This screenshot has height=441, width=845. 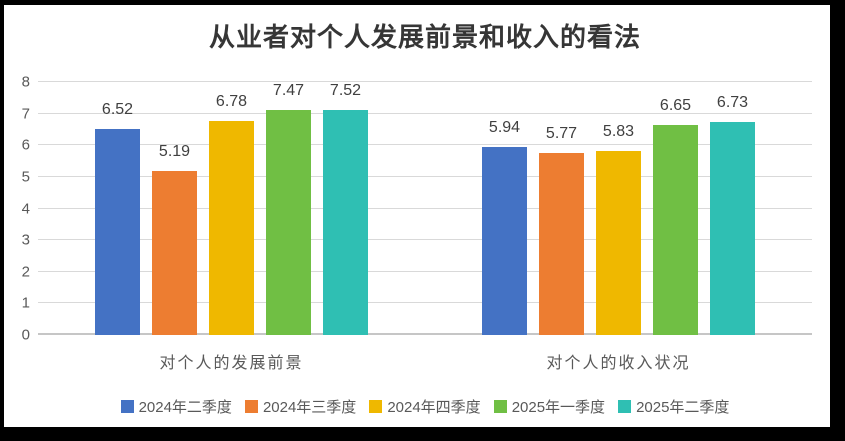 I want to click on bar-value-label: 6.73, so click(x=732, y=103).